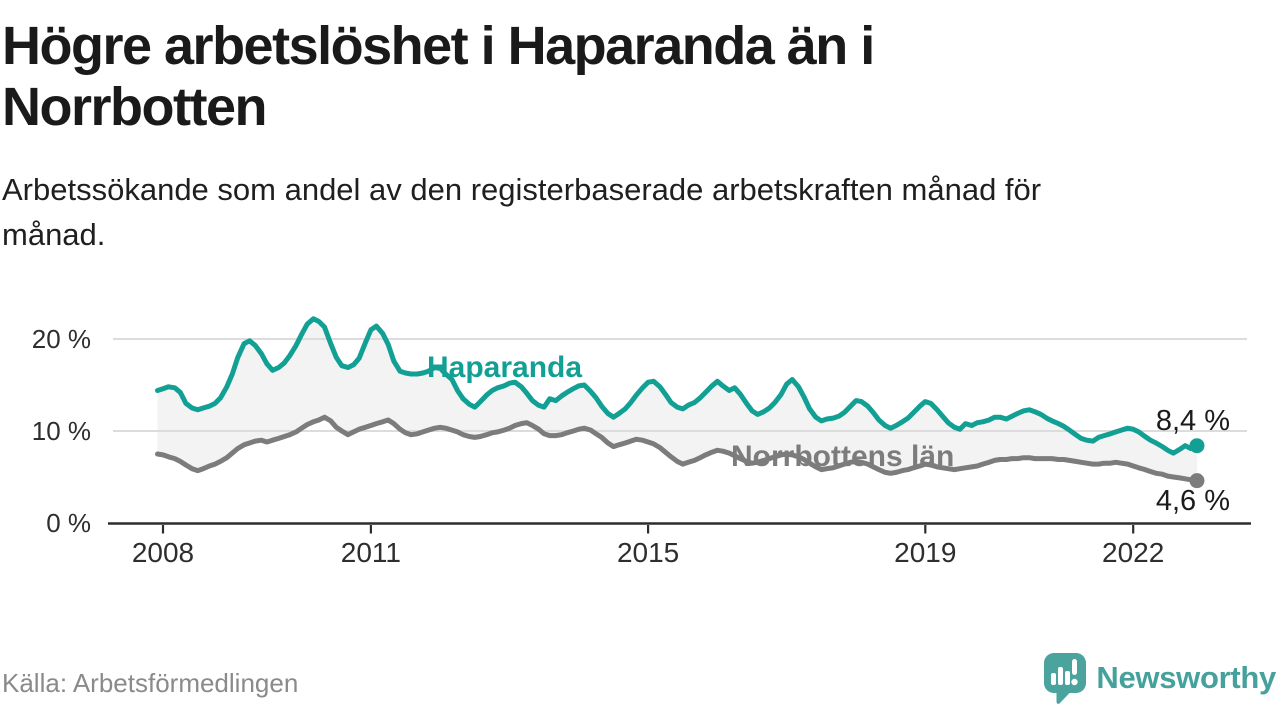 This screenshot has height=720, width=1280. Describe the element at coordinates (843, 456) in the screenshot. I see `series-label-norrbotten: Norrbottens län` at that location.